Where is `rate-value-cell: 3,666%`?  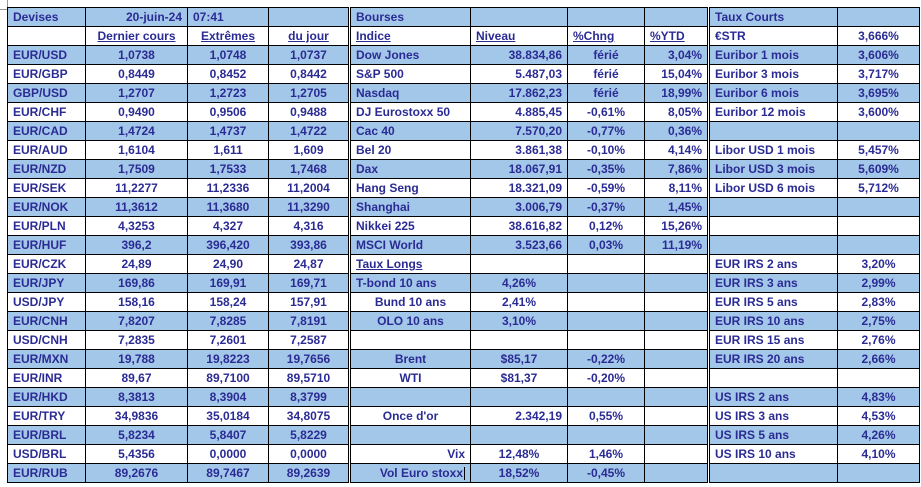 rate-value-cell: 3,666% is located at coordinates (878, 36).